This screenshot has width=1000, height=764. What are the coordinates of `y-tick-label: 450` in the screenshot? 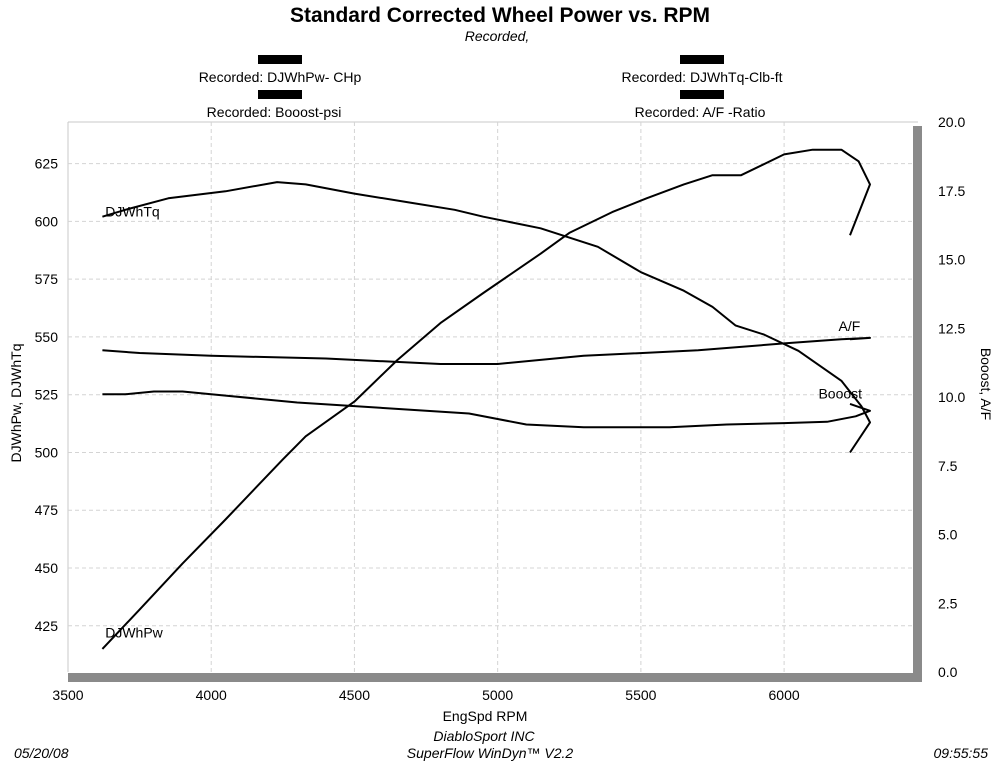 It's located at (47, 568).